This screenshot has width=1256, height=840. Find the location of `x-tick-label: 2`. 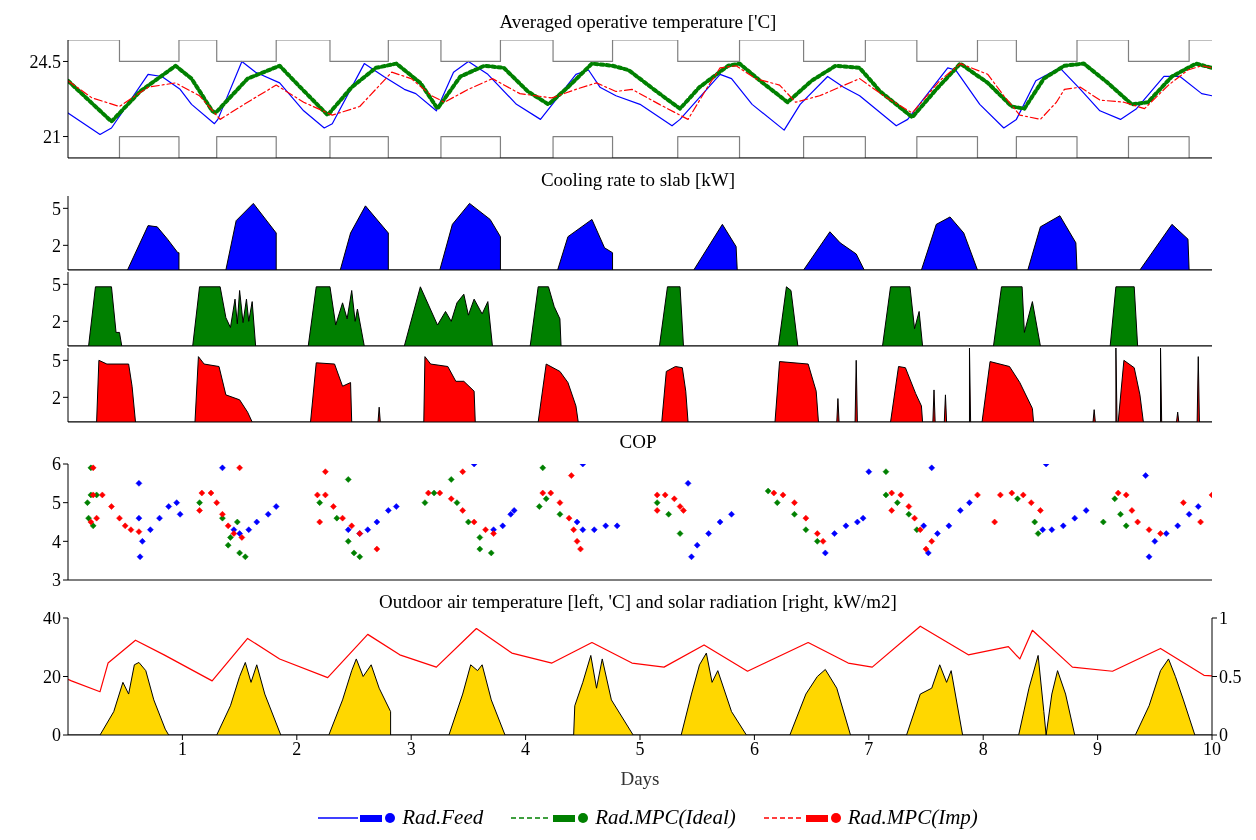

x-tick-label: 2 is located at coordinates (297, 748).